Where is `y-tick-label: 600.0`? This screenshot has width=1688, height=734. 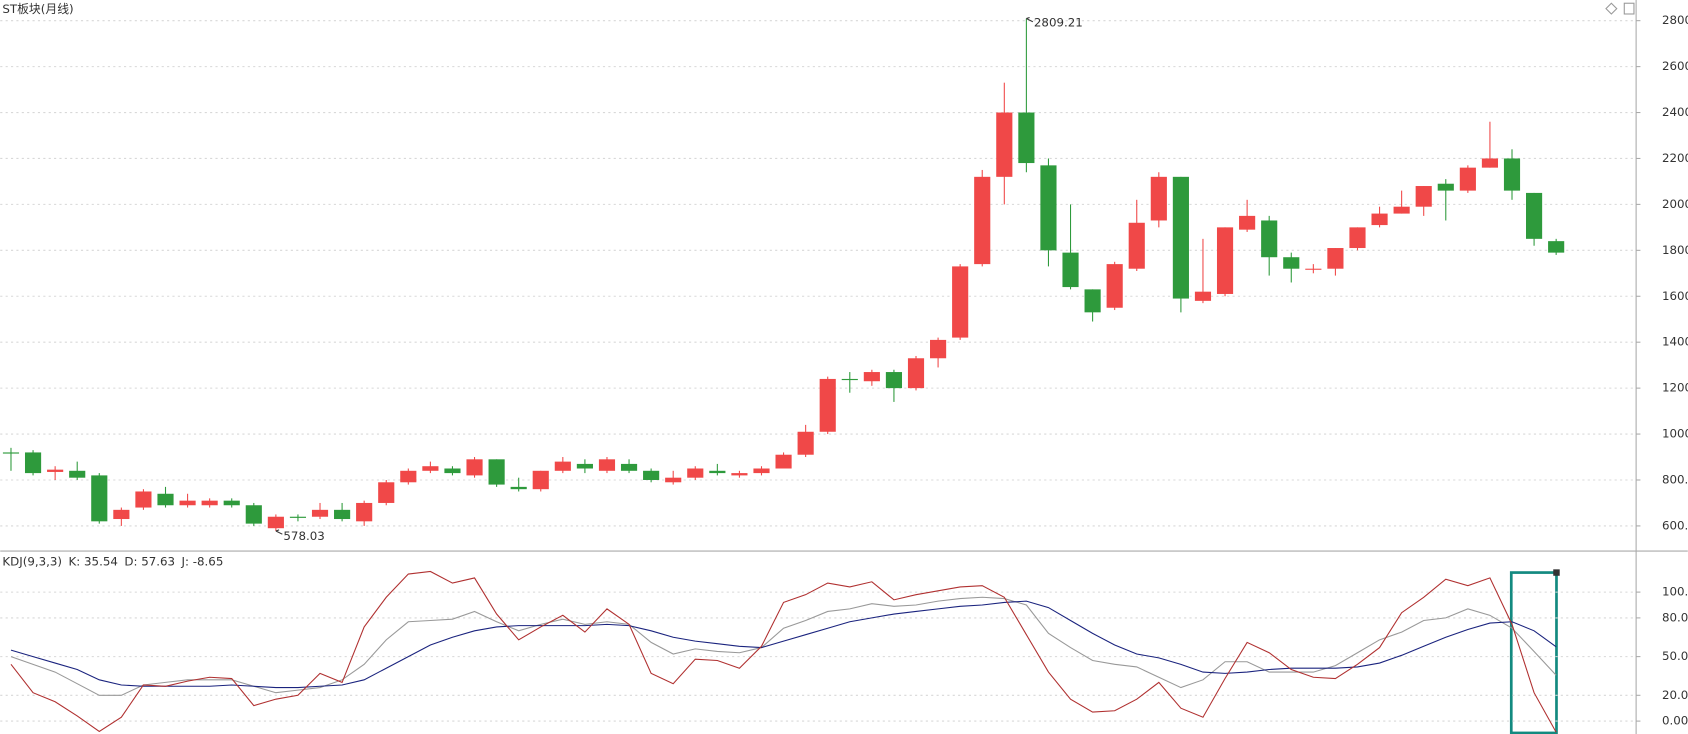
y-tick-label: 600.0 is located at coordinates (1675, 525).